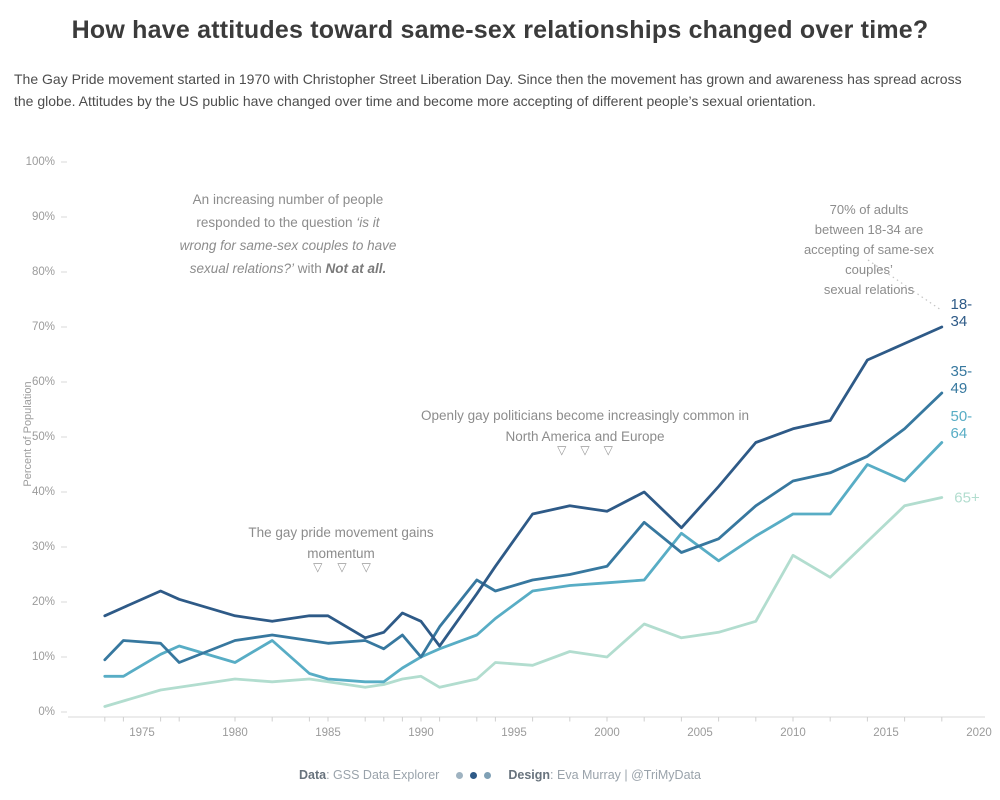 The width and height of the screenshot is (1000, 800). Describe the element at coordinates (43, 602) in the screenshot. I see `y-tick-label: 20%` at that location.